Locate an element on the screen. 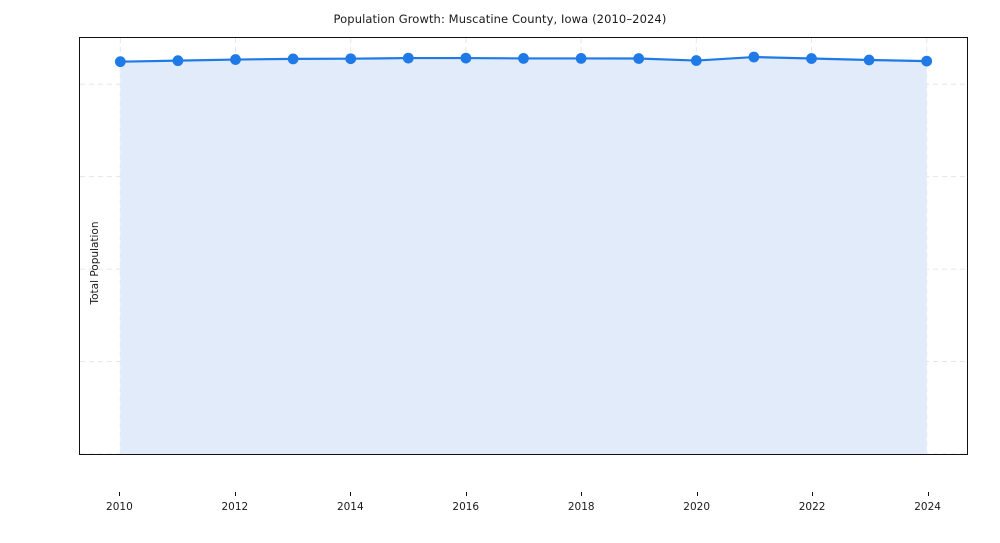  y-axis-label: Total Population is located at coordinates (95, 263).